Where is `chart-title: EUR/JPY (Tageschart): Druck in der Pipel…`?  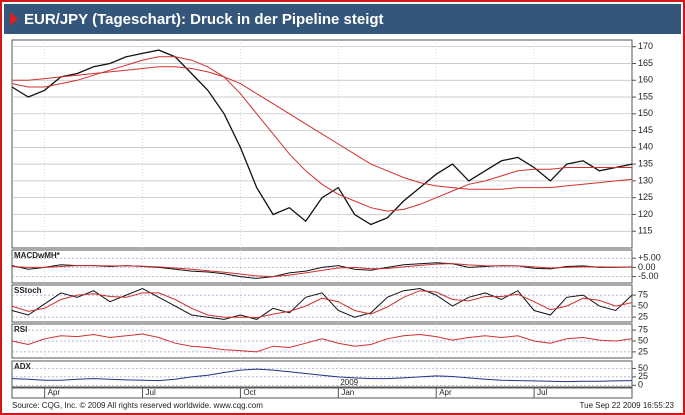 chart-title: EUR/JPY (Tageschart): Druck in der Pipel… is located at coordinates (204, 19).